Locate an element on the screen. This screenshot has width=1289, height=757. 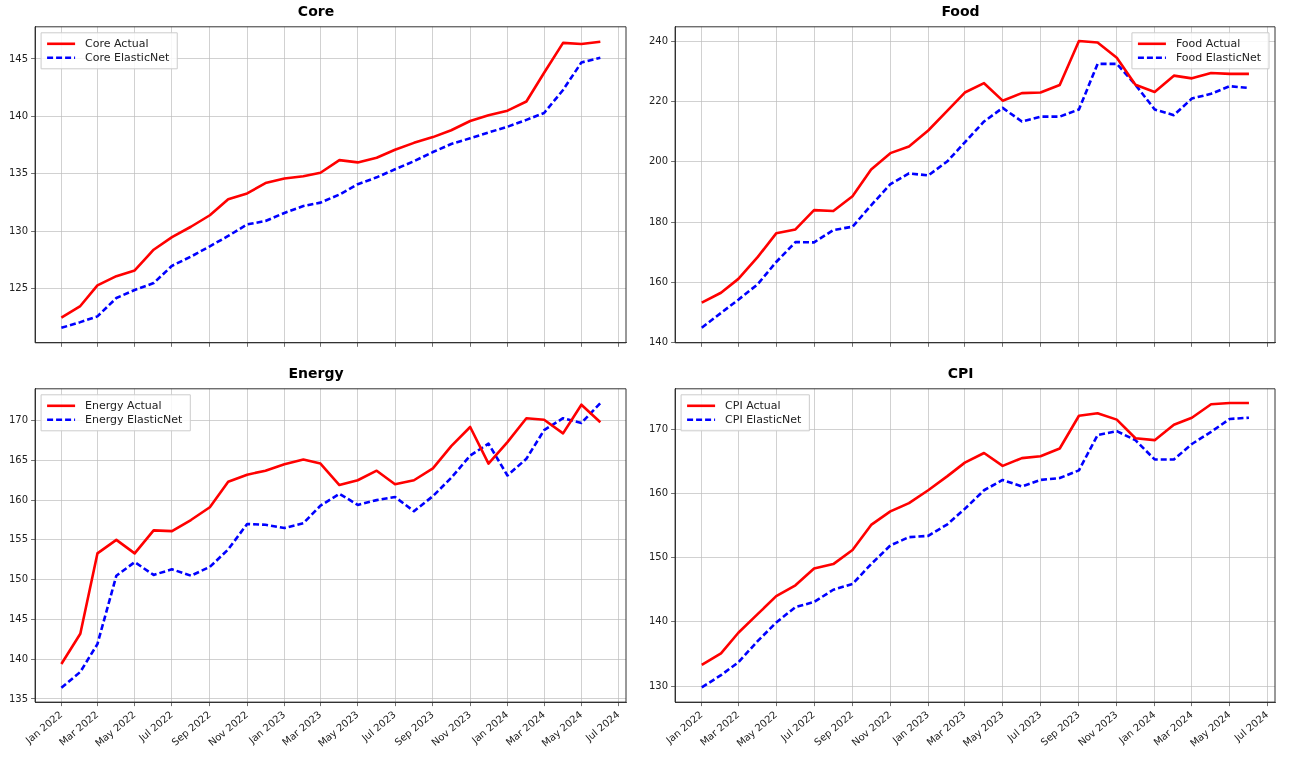
legend-label: CPI ElasticNet is located at coordinates (764, 419).